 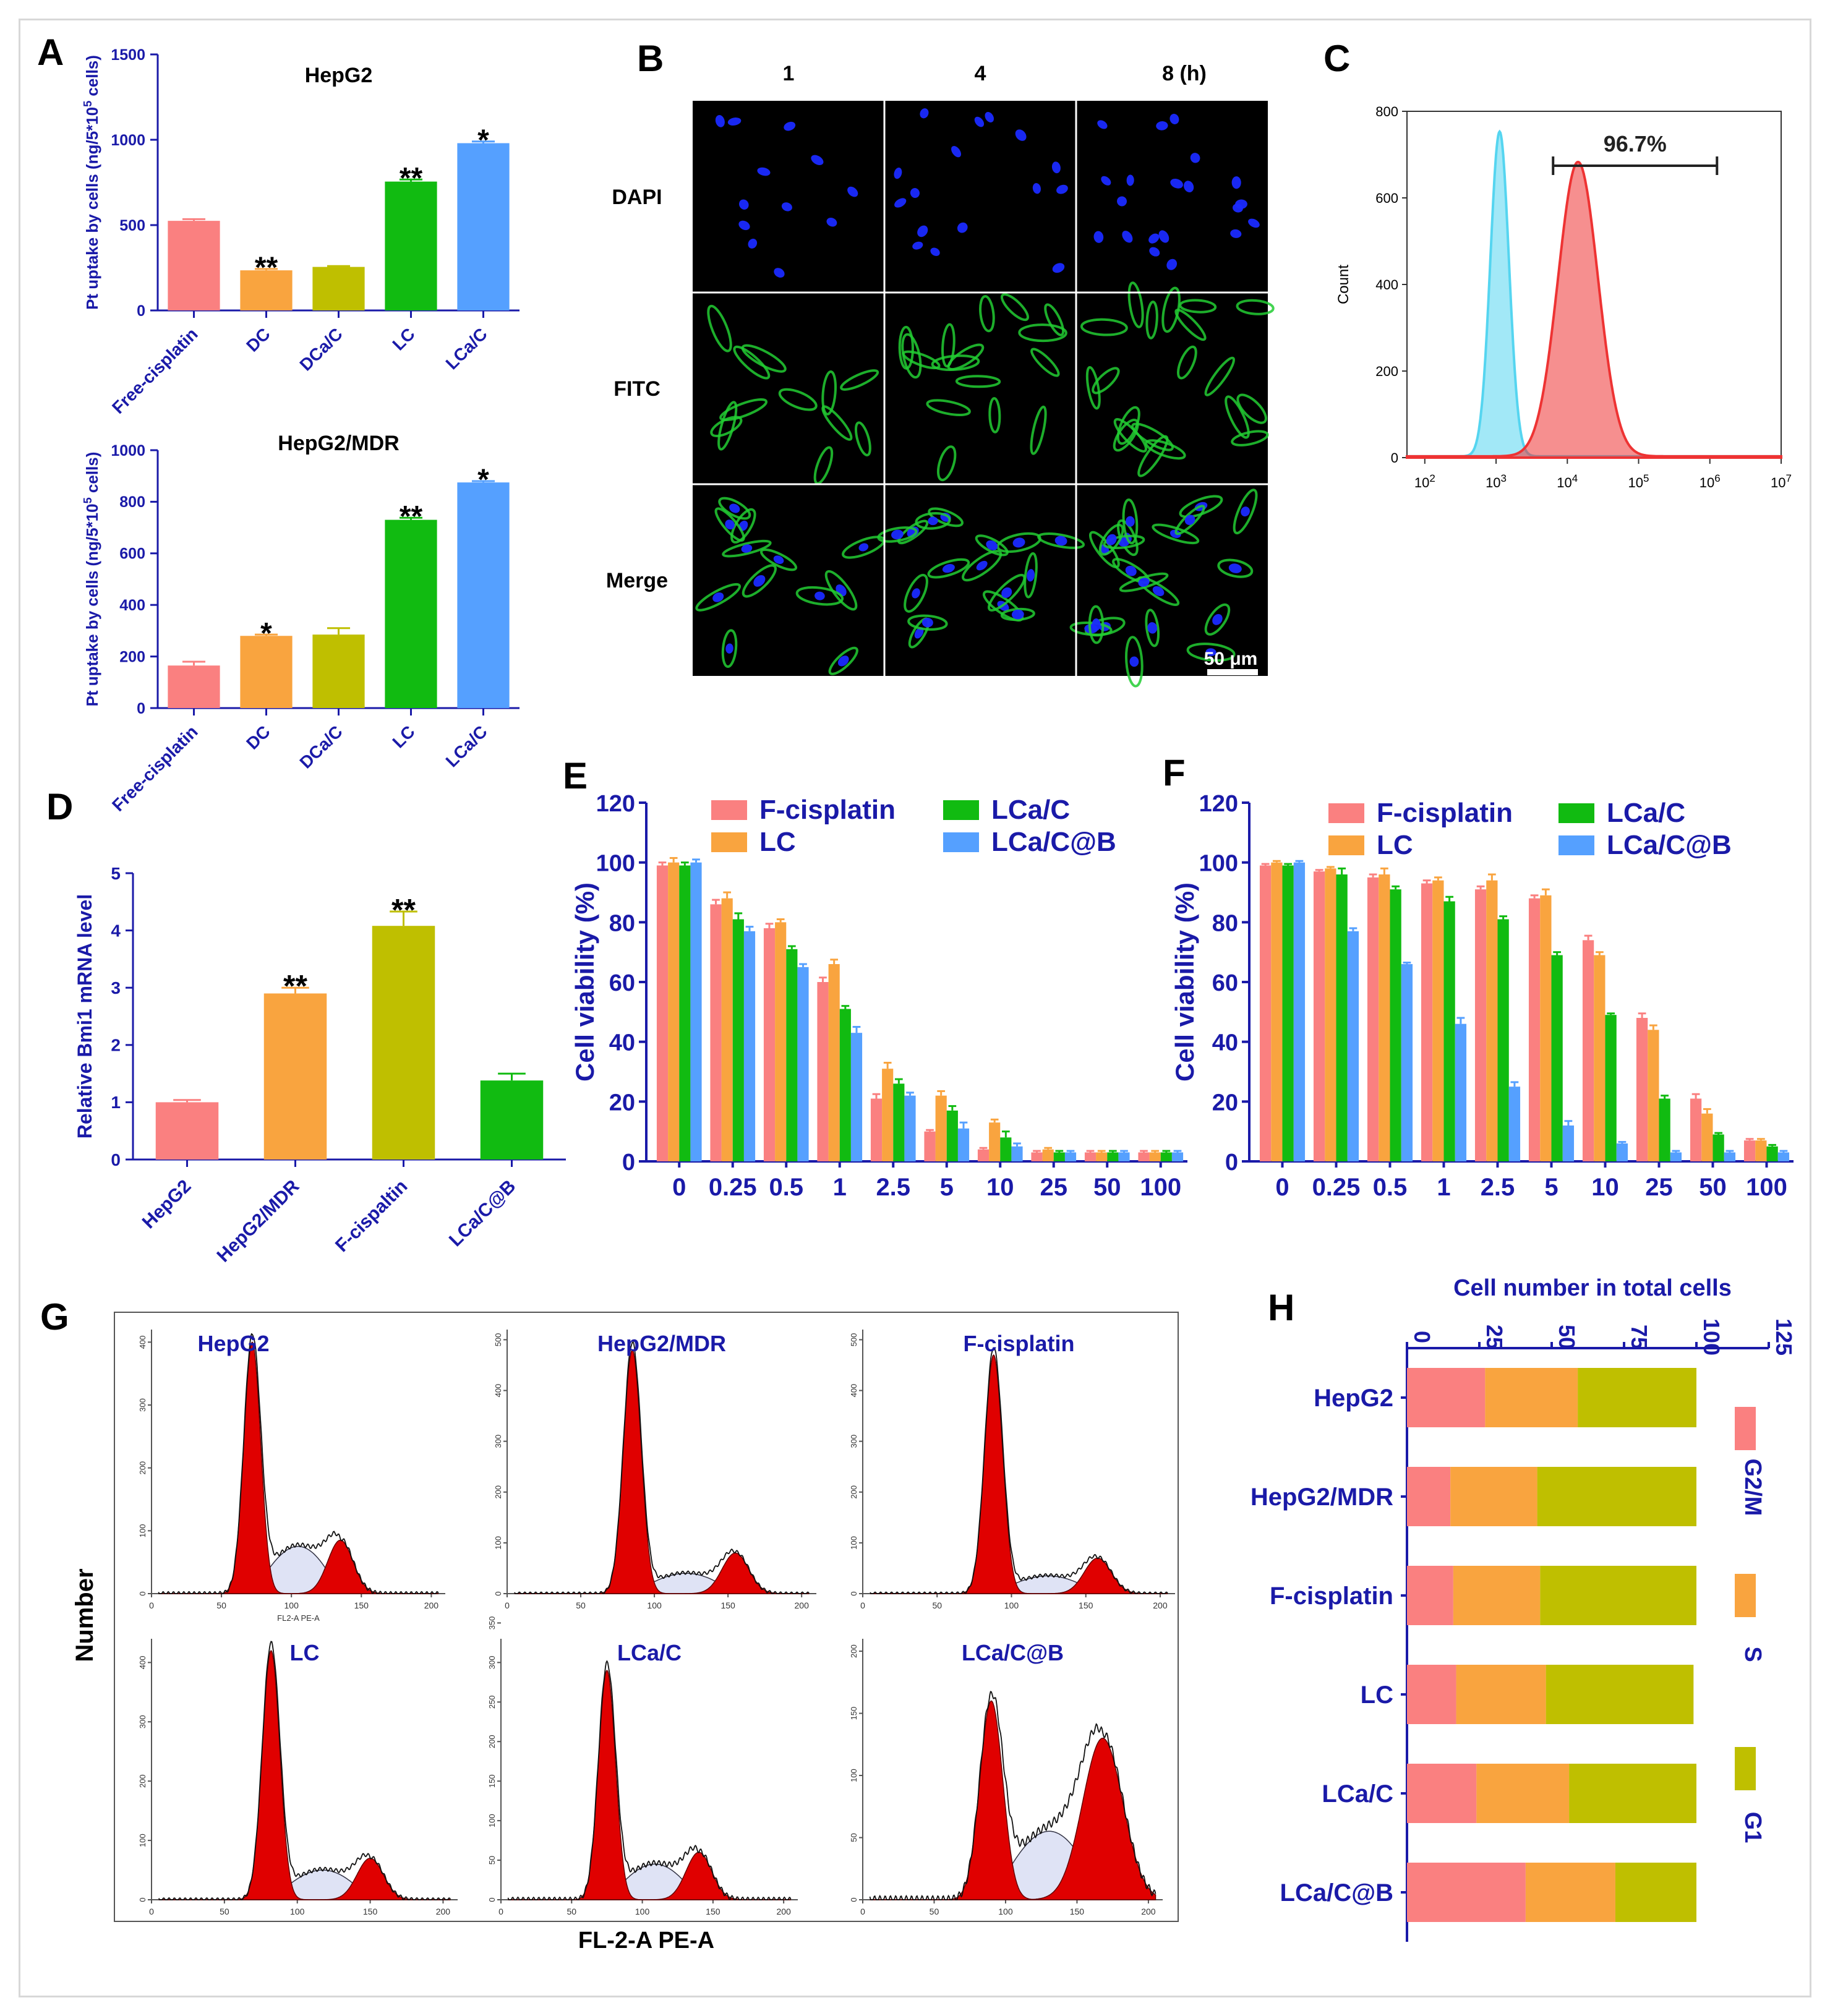 What do you see at coordinates (637, 580) in the screenshot?
I see `row-header: Merge` at bounding box center [637, 580].